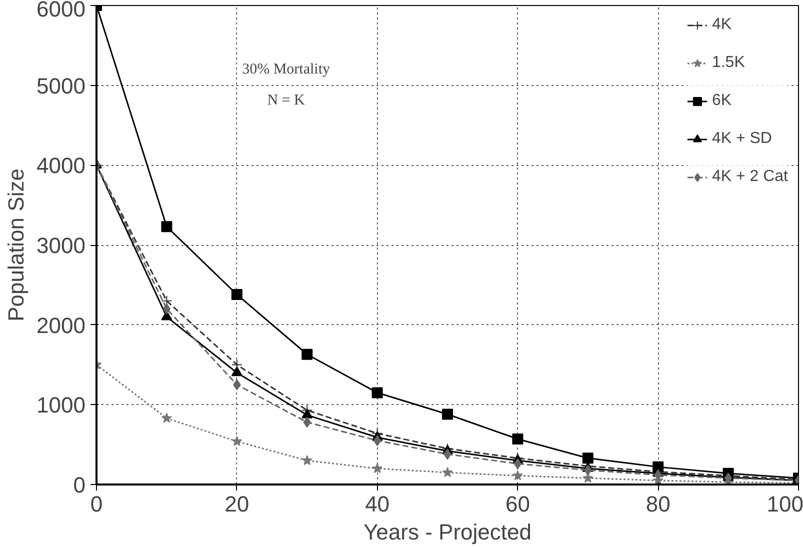 The image size is (803, 547). Describe the element at coordinates (517, 504) in the screenshot. I see `x-tick-label: 60` at that location.